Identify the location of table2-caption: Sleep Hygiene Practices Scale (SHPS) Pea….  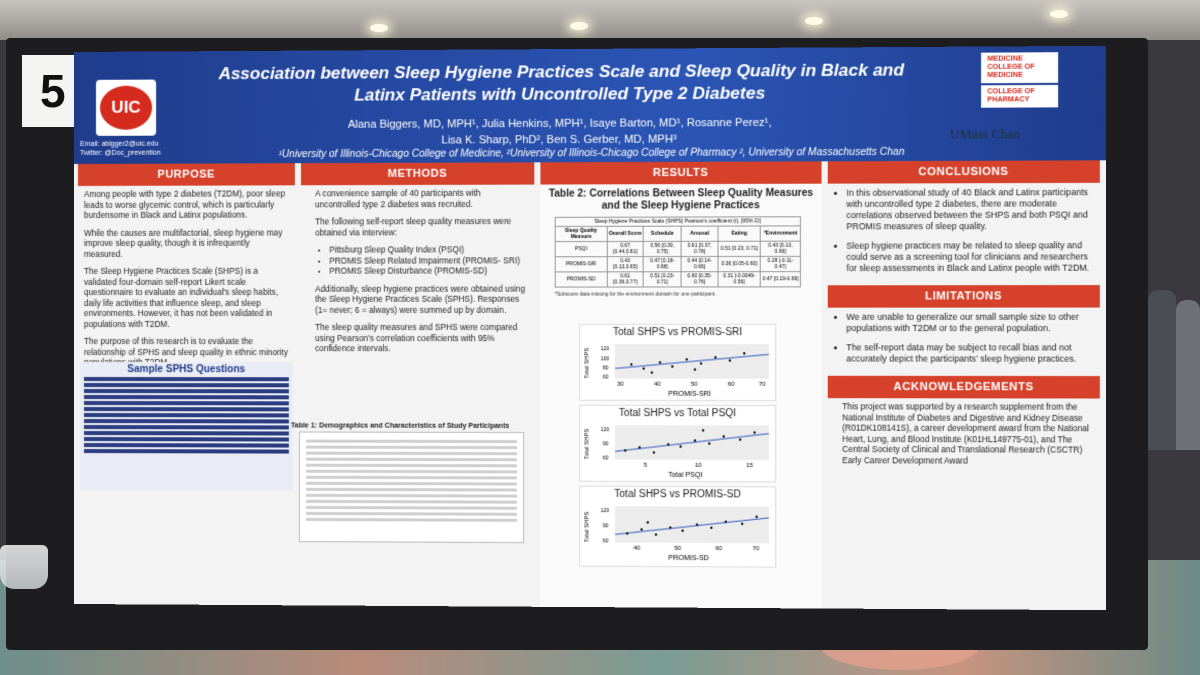
(677, 222).